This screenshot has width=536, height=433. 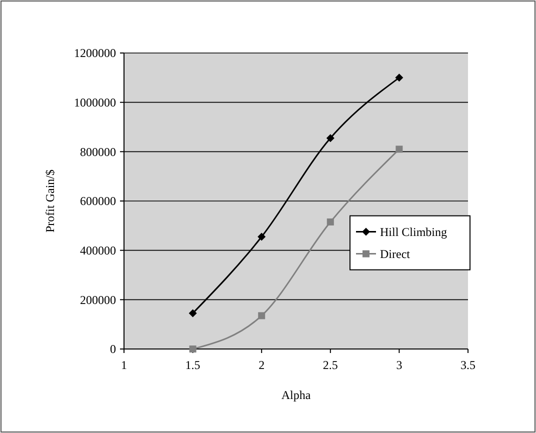 I want to click on x-axis-title: Alpha, so click(x=296, y=395).